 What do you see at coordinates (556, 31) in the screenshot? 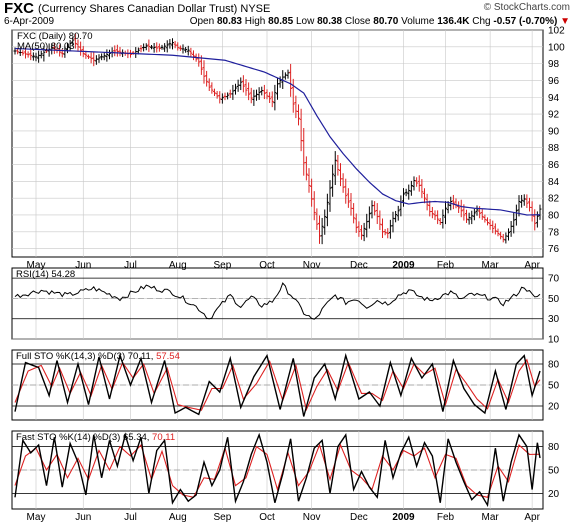
I see `y-tick-label: 102` at bounding box center [556, 31].